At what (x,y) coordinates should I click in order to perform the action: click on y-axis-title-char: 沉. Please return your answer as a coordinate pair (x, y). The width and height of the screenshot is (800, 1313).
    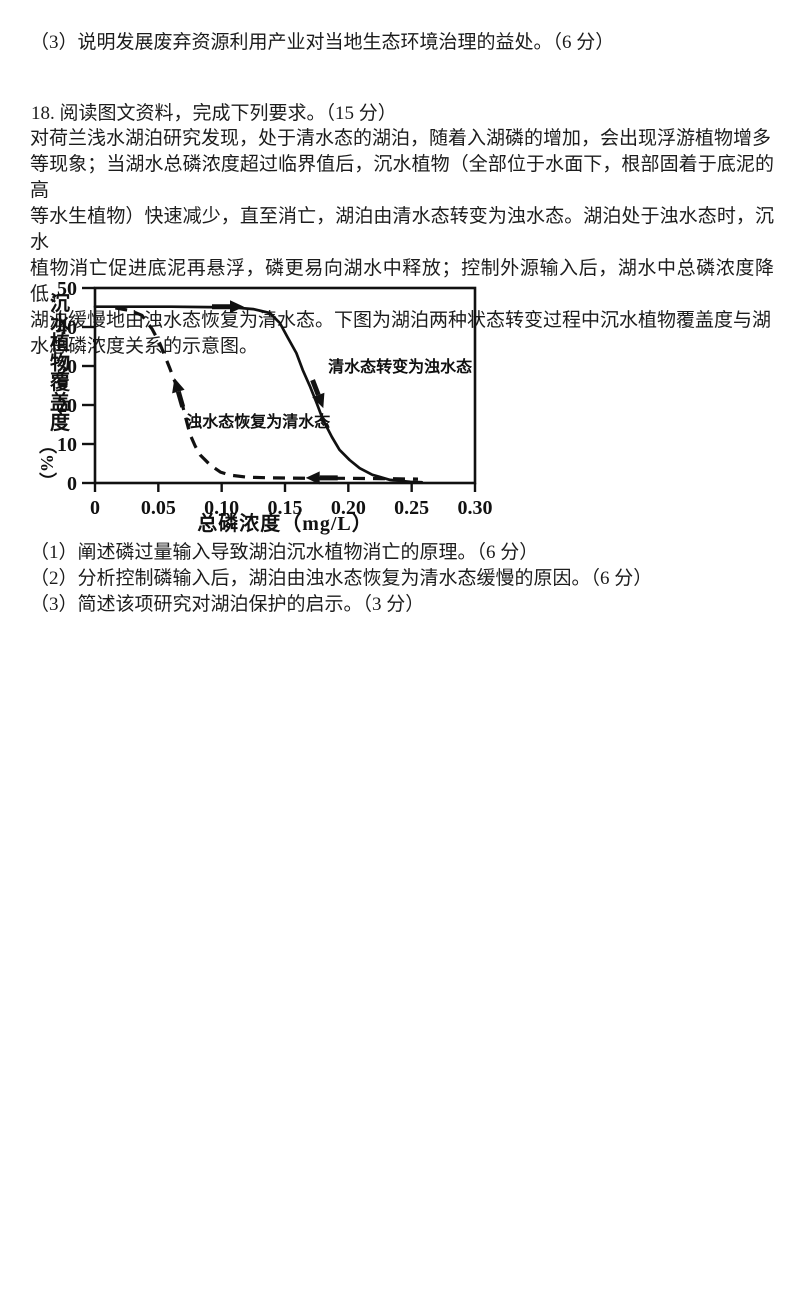
    Looking at the image, I should click on (60, 303).